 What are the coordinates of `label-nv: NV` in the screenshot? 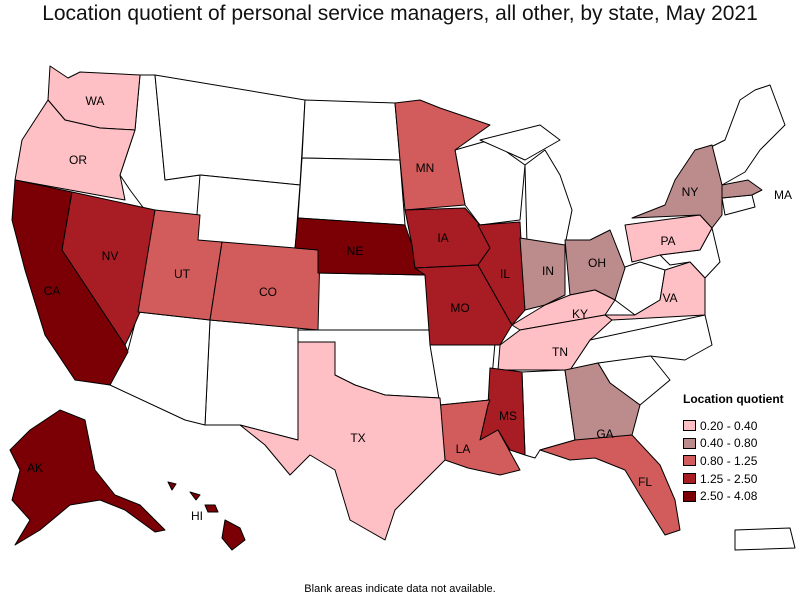 It's located at (110, 256).